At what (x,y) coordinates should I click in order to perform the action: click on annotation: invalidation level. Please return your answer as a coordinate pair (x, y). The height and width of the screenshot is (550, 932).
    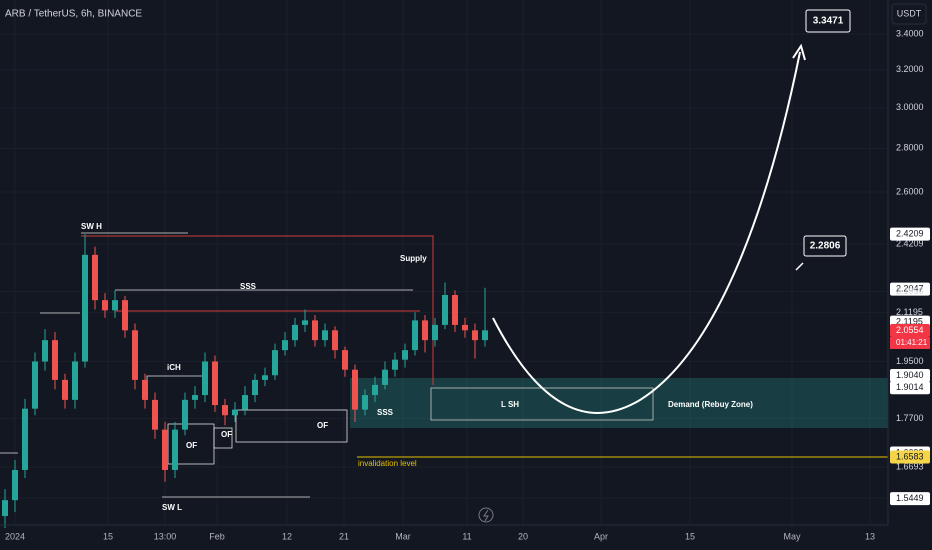
    Looking at the image, I should click on (387, 463).